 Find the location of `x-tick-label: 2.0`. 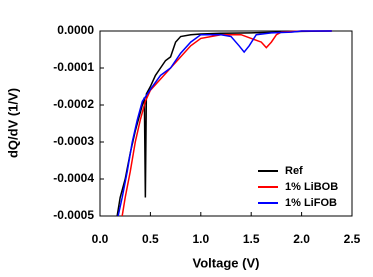

x-tick-label: 2.0 is located at coordinates (301, 239).